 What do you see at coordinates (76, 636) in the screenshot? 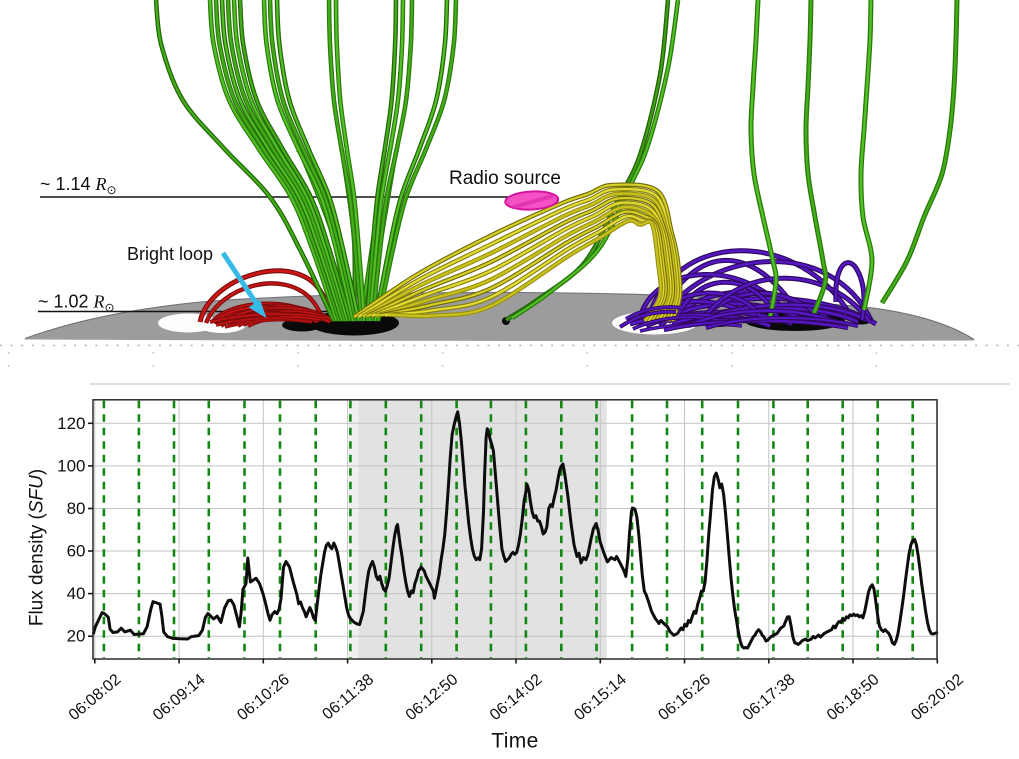
I see `svg-text: 20` at bounding box center [76, 636].